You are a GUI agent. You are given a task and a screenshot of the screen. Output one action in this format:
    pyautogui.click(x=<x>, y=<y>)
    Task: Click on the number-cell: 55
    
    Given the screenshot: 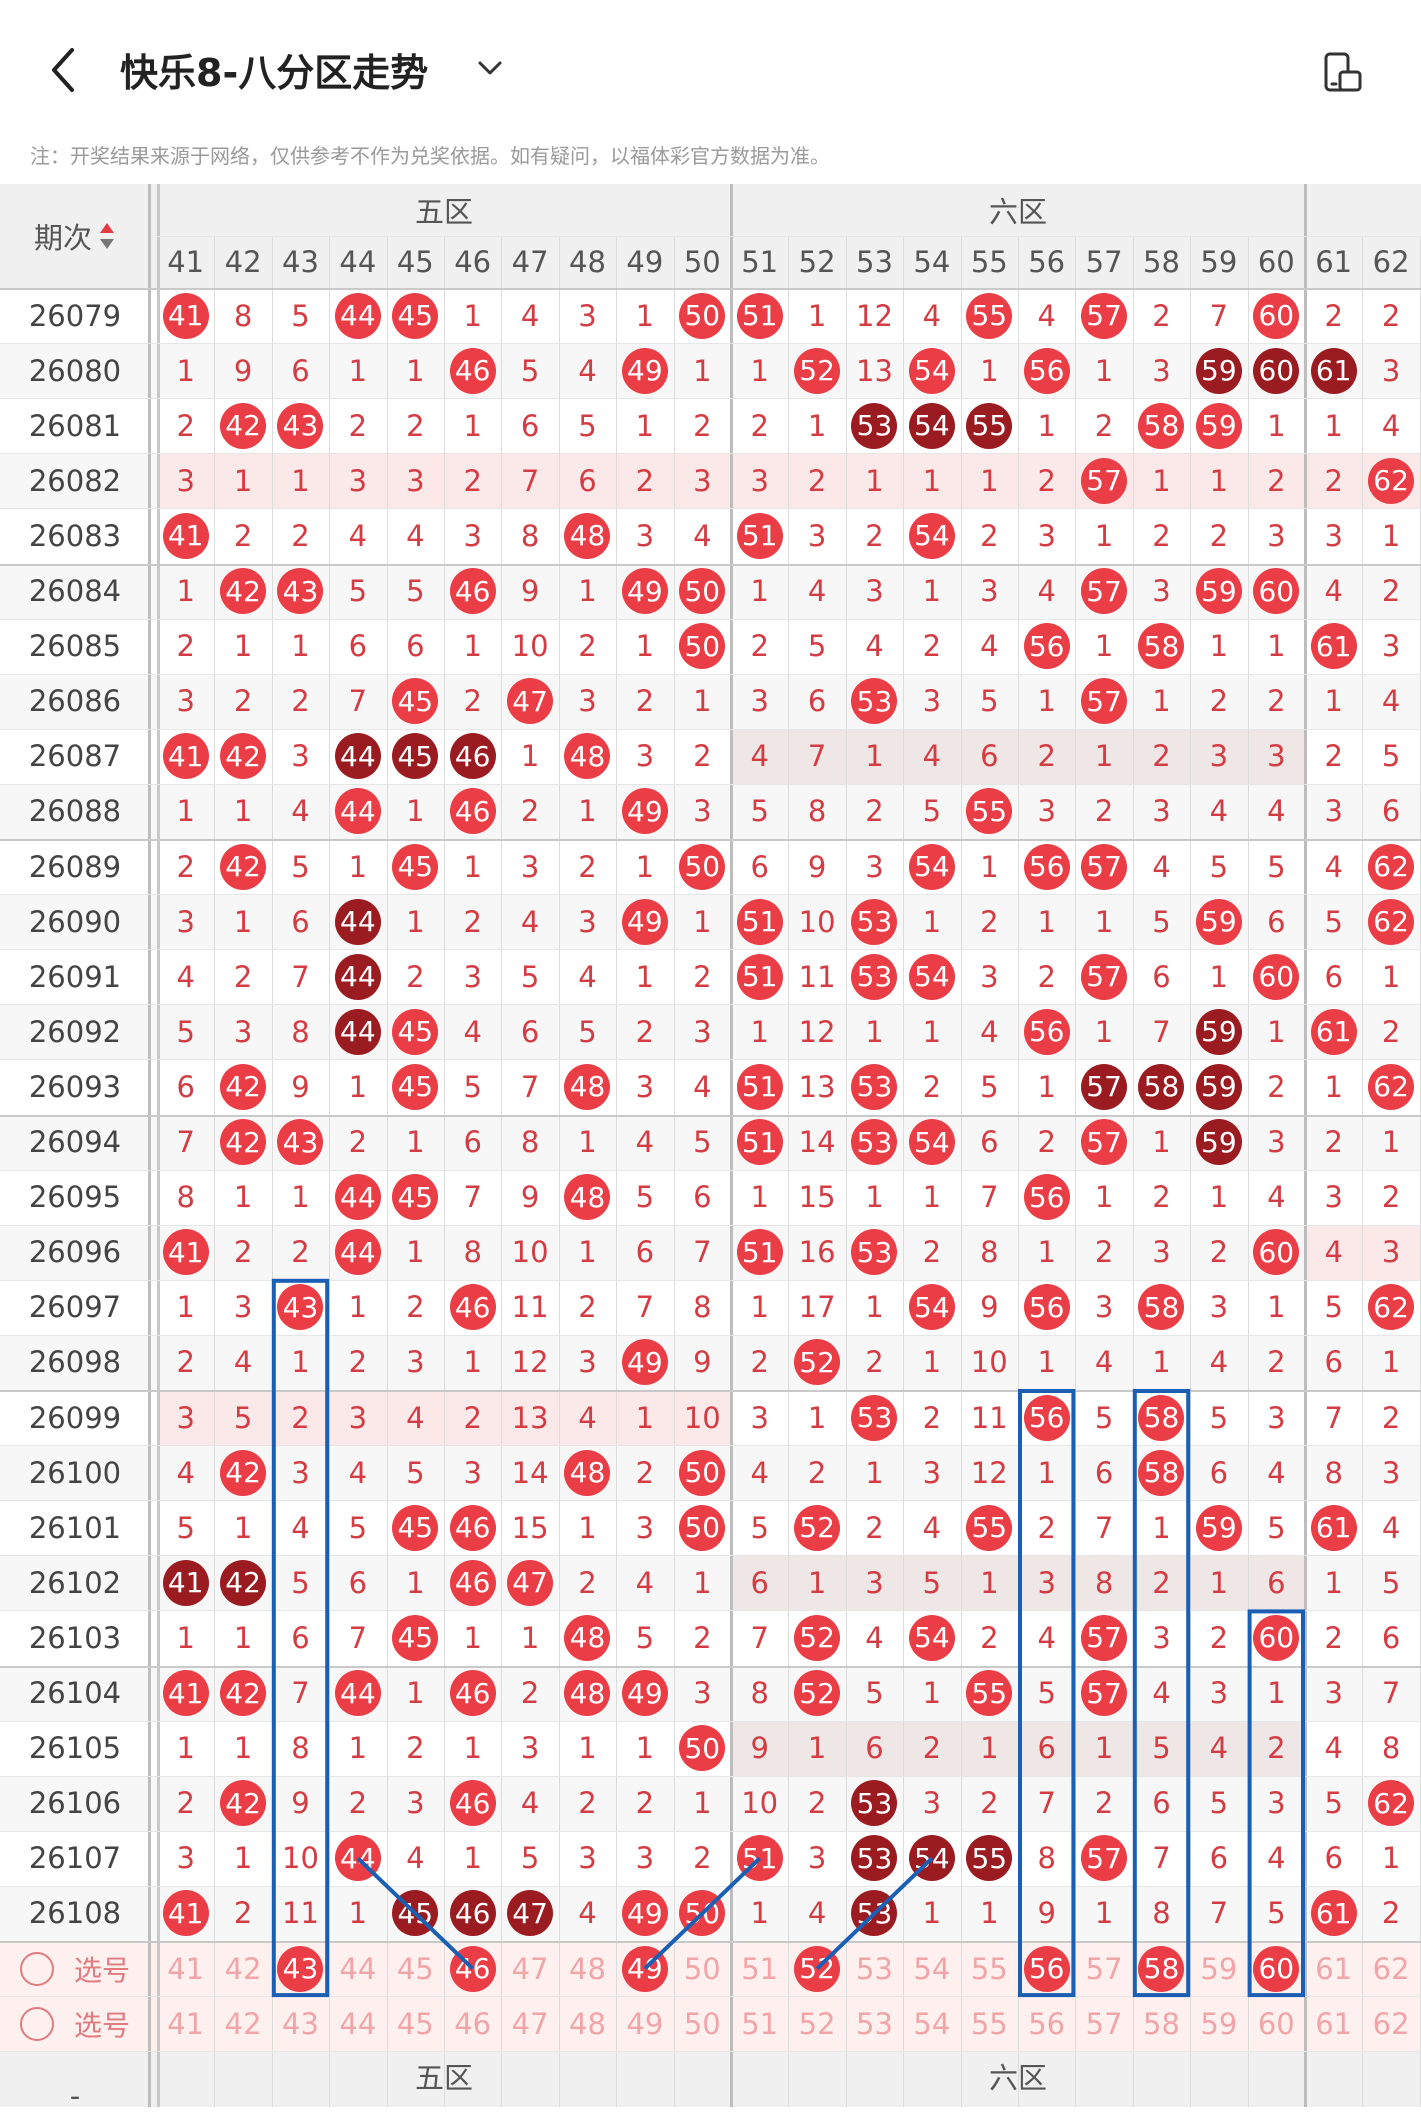 What is the action you would take?
    pyautogui.click(x=989, y=1527)
    